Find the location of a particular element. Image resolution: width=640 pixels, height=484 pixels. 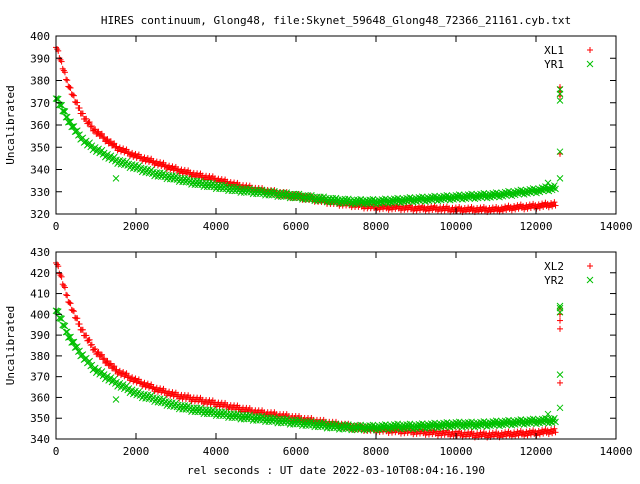

x-tick-label: 0 is located at coordinates (56, 226).